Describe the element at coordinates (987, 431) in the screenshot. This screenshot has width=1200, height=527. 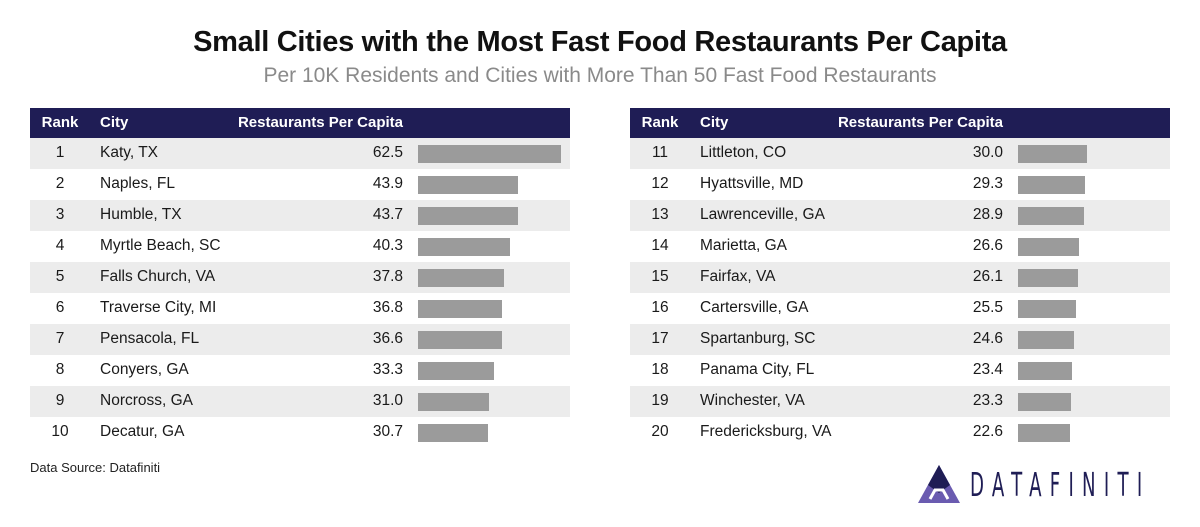
I see `value-cell: 22.6` at that location.